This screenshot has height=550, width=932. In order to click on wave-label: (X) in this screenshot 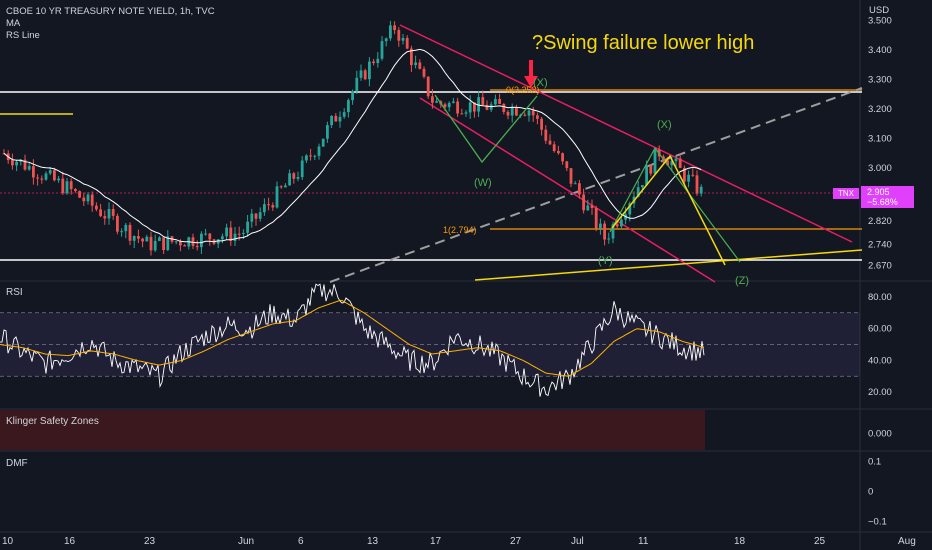, I will do `click(540, 83)`.